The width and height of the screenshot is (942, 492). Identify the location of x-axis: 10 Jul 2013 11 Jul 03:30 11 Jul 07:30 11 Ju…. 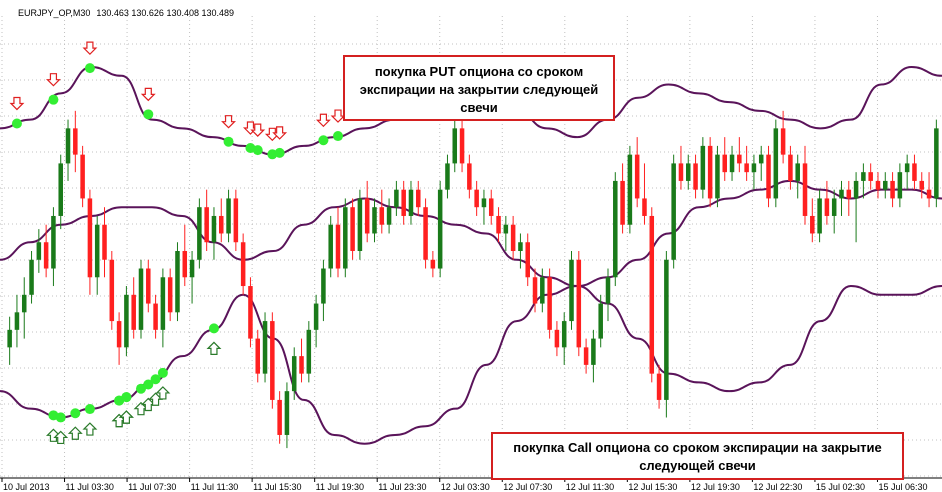
(471, 484).